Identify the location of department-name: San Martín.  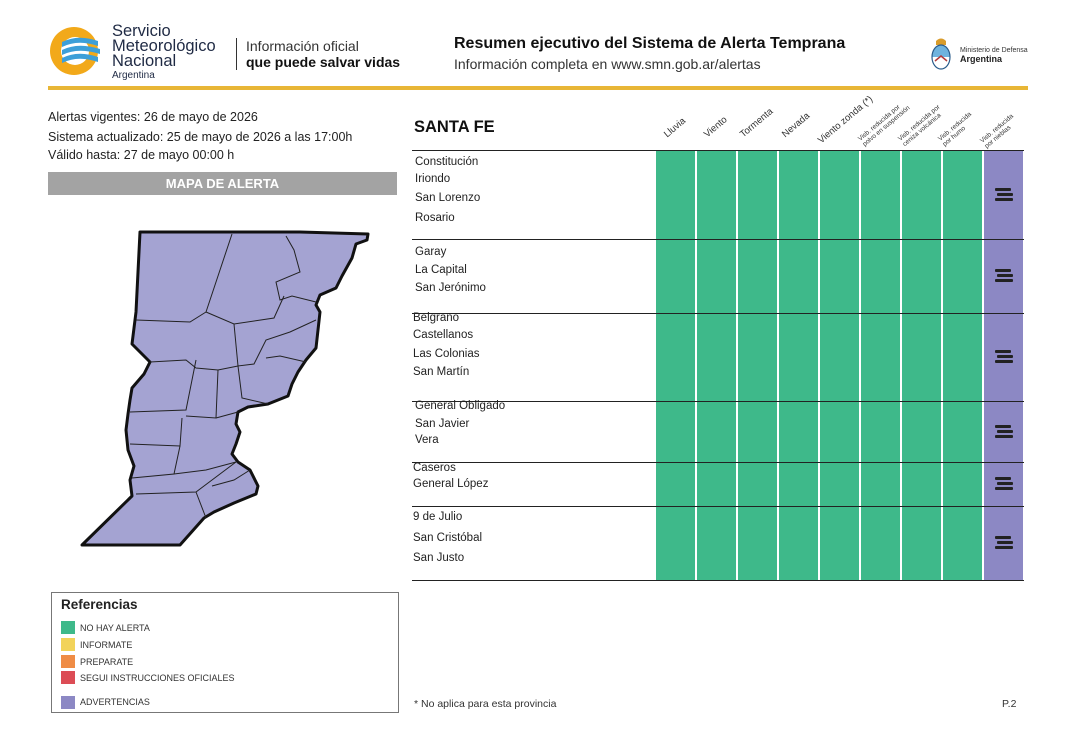
(441, 372).